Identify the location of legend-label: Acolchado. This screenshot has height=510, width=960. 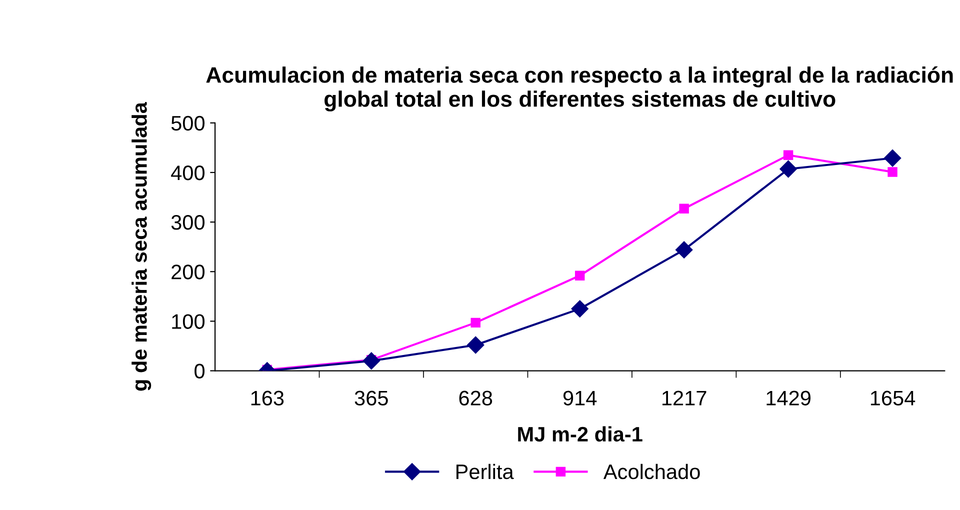
(651, 472).